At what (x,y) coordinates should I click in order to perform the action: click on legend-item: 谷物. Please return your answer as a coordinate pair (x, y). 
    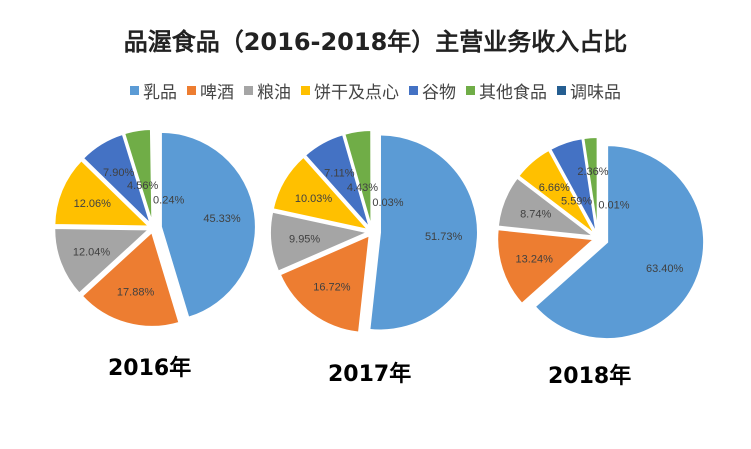
    Looking at the image, I should click on (432, 90).